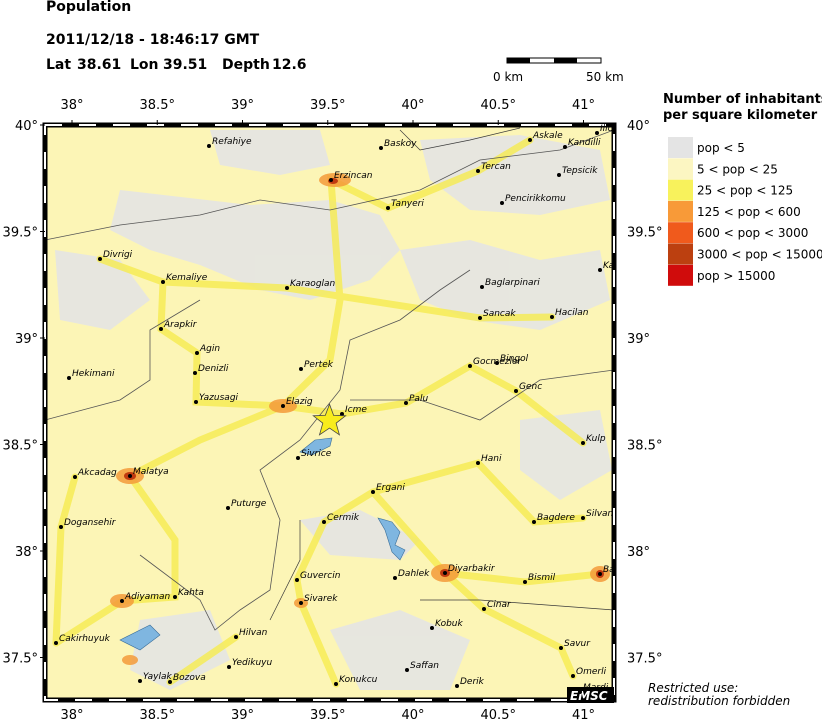 The width and height of the screenshot is (822, 721). I want to click on city-label: Palu, so click(418, 399).